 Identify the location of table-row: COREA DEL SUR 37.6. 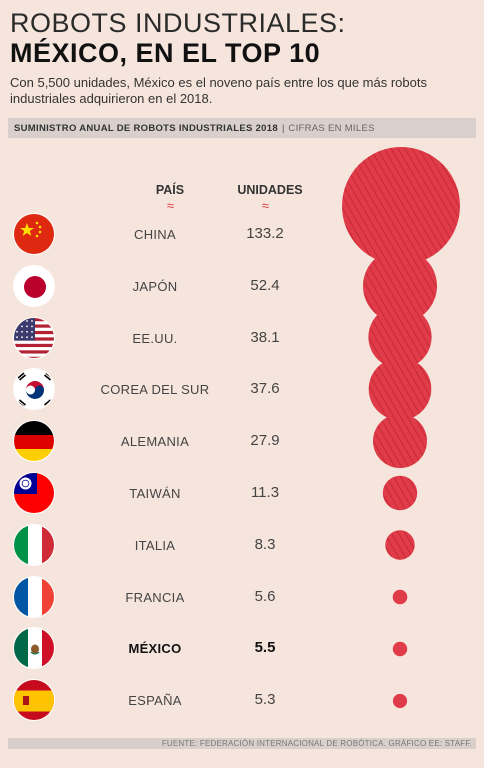
(242, 393).